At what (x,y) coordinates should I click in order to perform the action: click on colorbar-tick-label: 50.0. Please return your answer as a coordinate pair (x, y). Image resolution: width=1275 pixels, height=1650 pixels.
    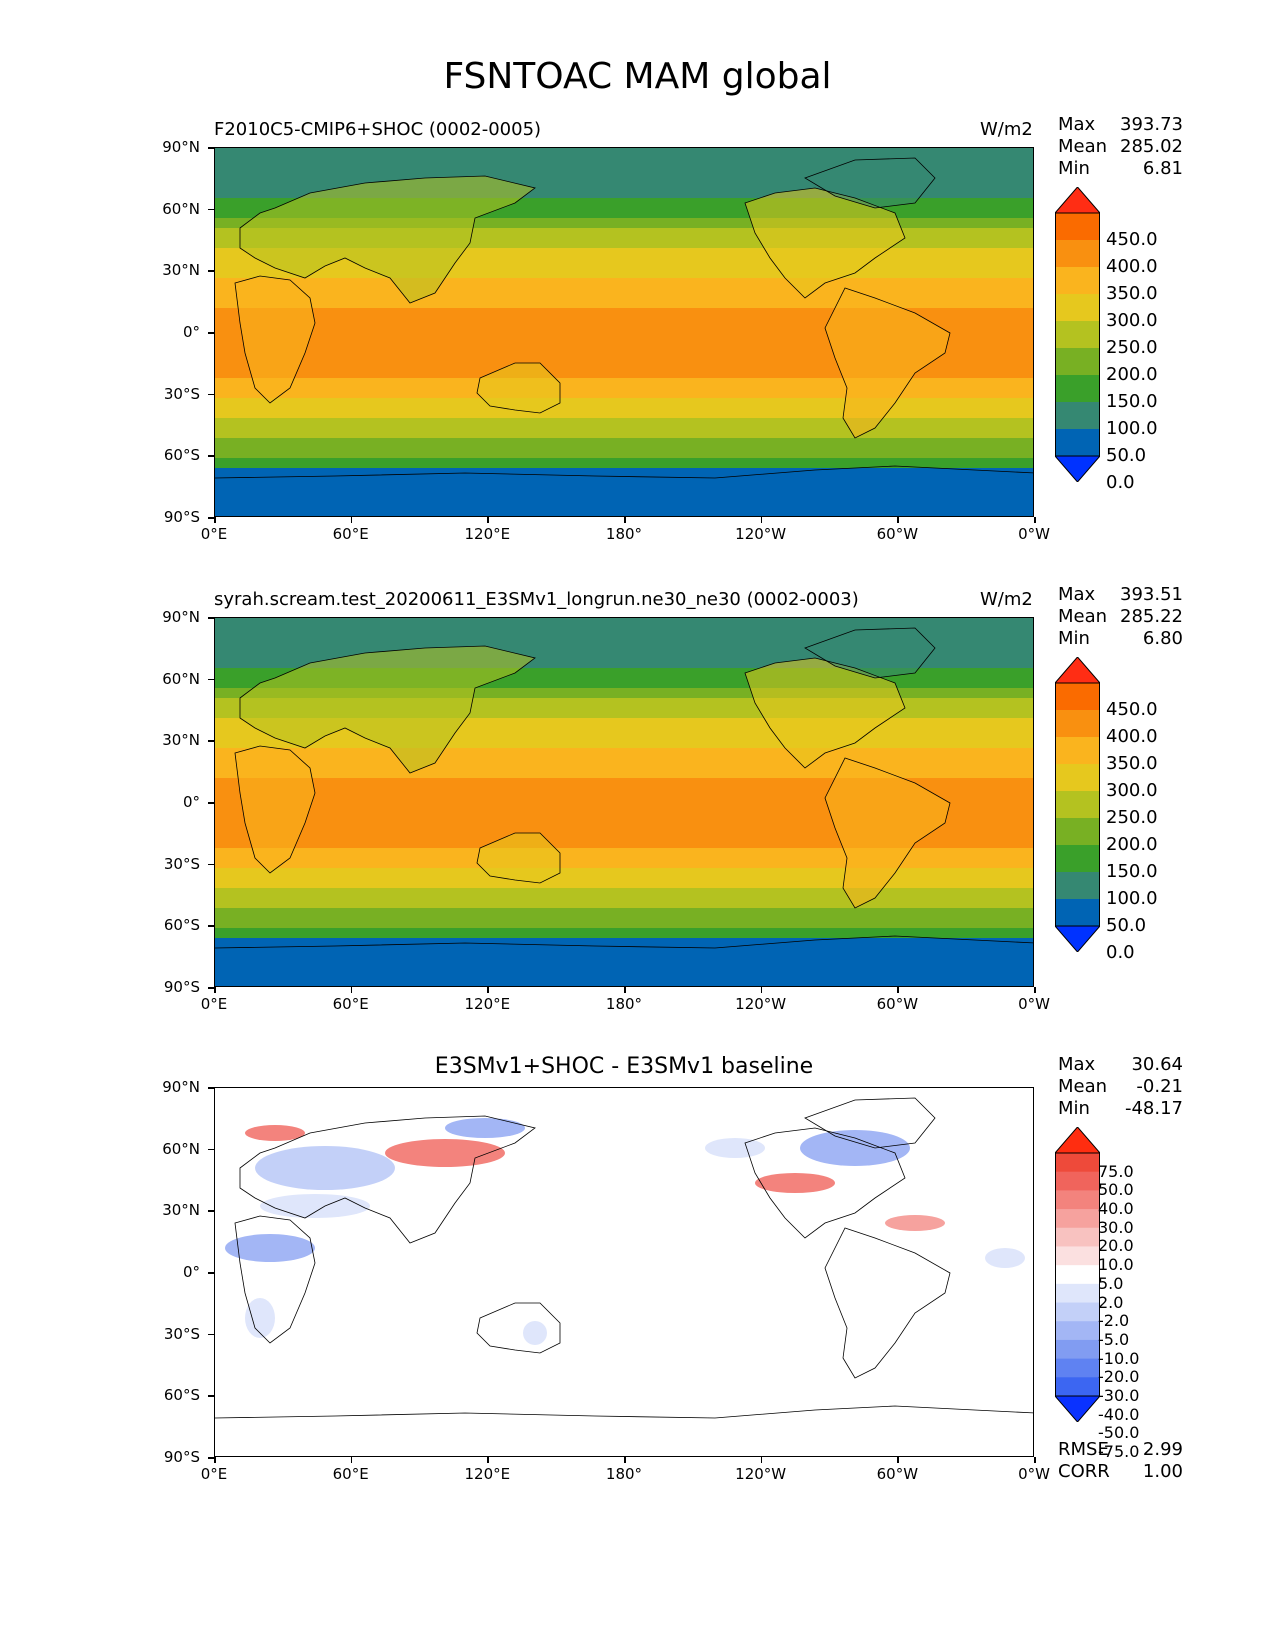
    Looking at the image, I should click on (1126, 455).